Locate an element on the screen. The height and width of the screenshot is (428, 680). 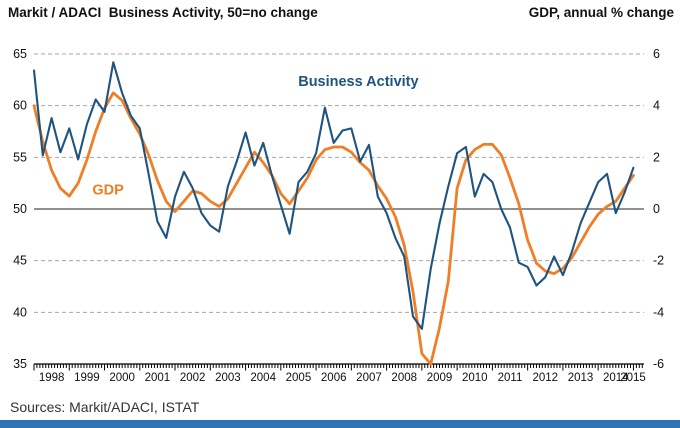
left-axis-label: 50 is located at coordinates (20, 209).